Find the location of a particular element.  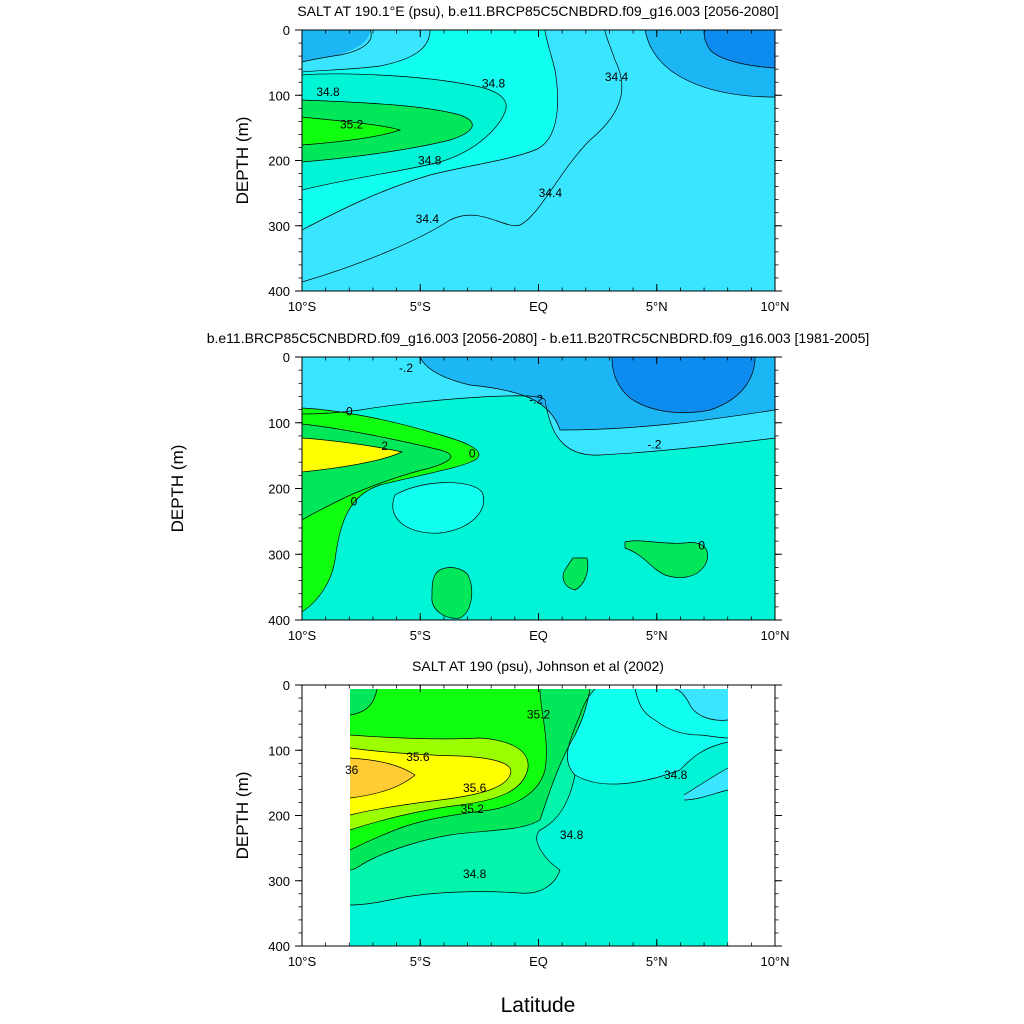

contour-label: 36 is located at coordinates (352, 770).